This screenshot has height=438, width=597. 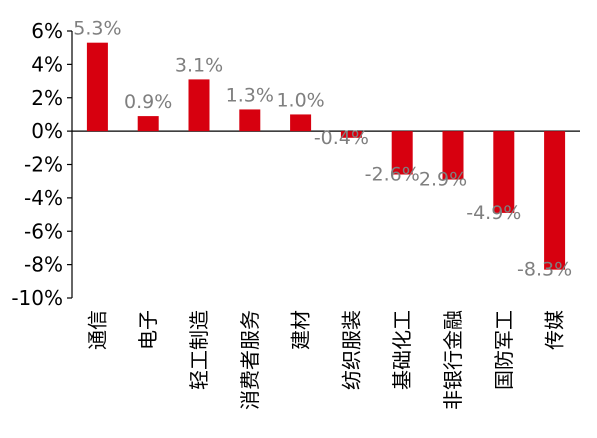 I want to click on data-label: 2.9%, so click(x=443, y=180).